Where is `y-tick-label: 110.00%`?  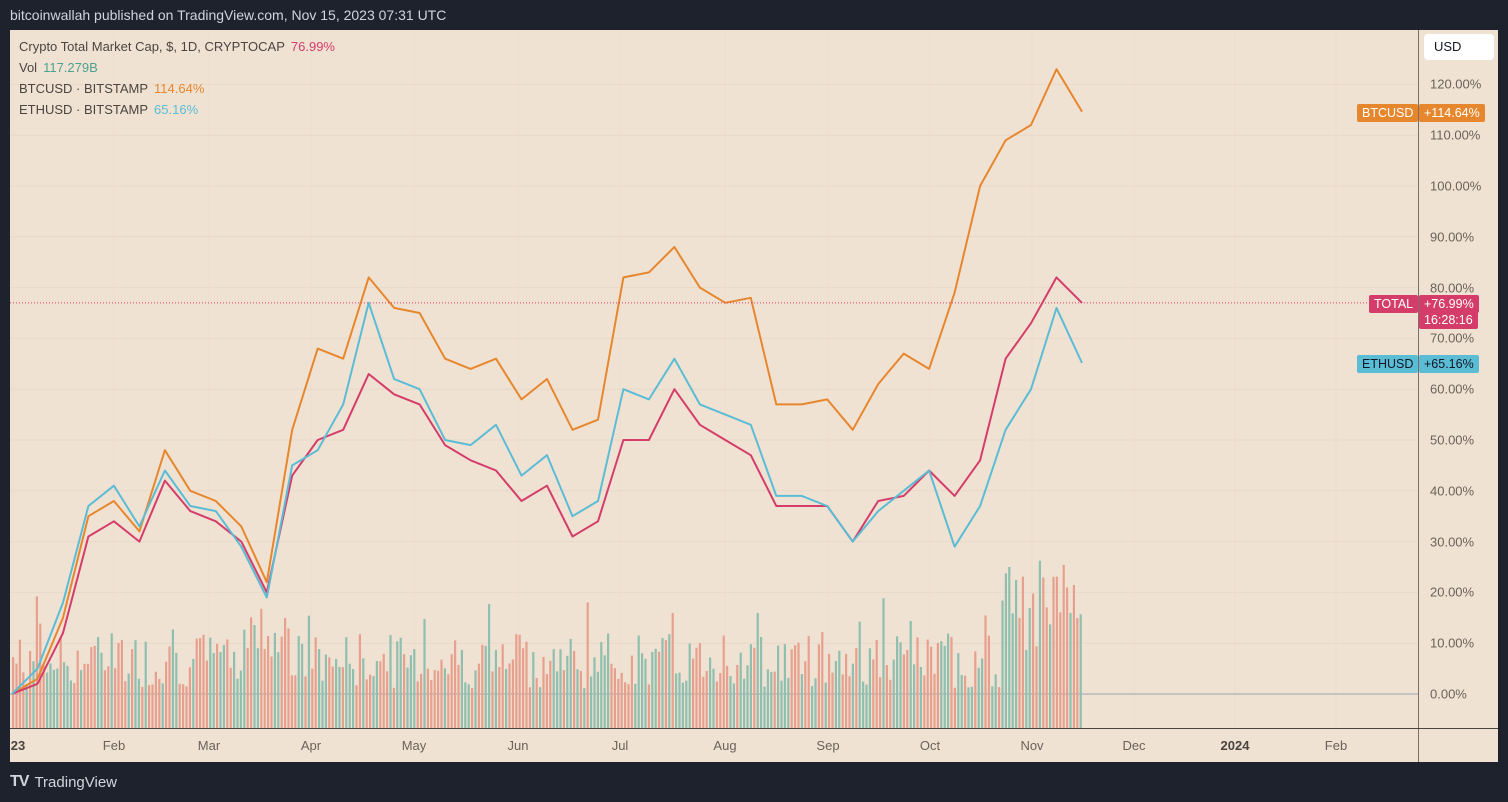
y-tick-label: 110.00% is located at coordinates (1455, 135).